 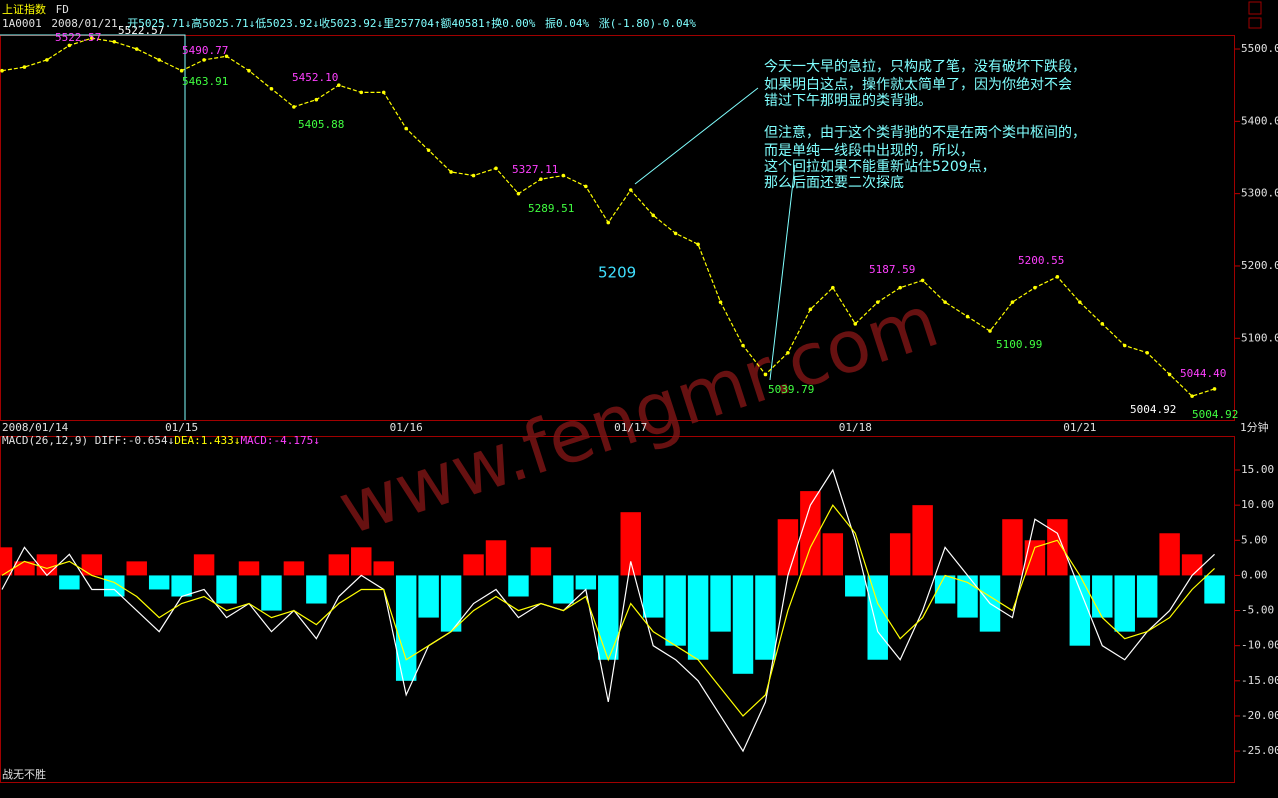 I want to click on extreme-label: 5405.88, so click(x=321, y=124).